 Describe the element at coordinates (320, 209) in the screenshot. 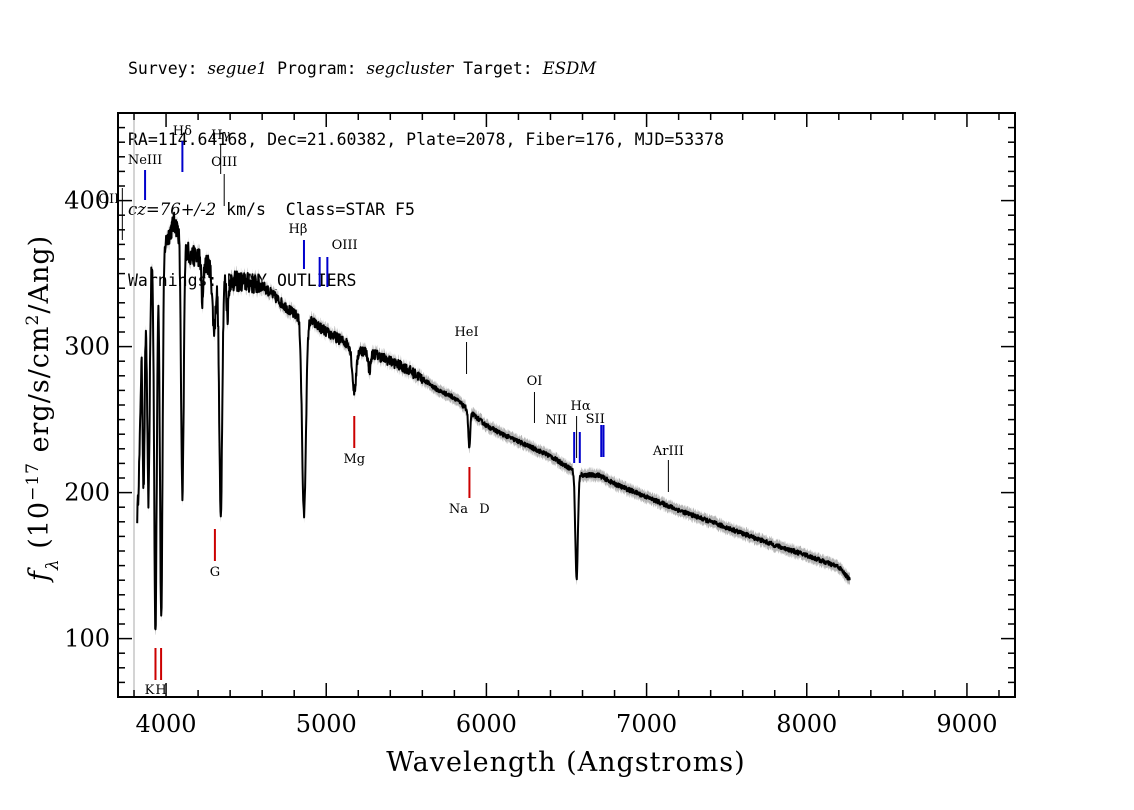

I see `class-value: km/s Class=STAR F5` at that location.